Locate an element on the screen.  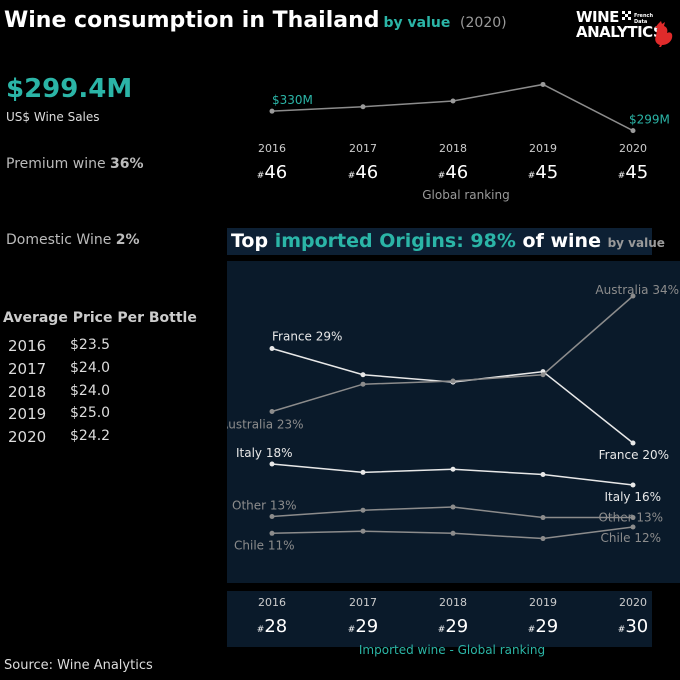
chile-point-2017 is located at coordinates (363, 531).